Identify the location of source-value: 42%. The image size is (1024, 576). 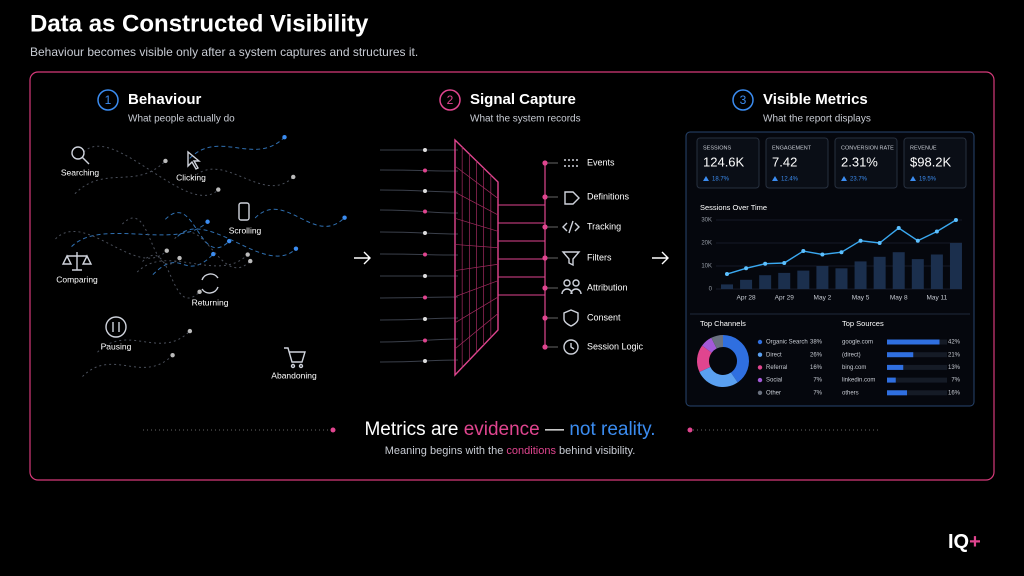
(954, 343).